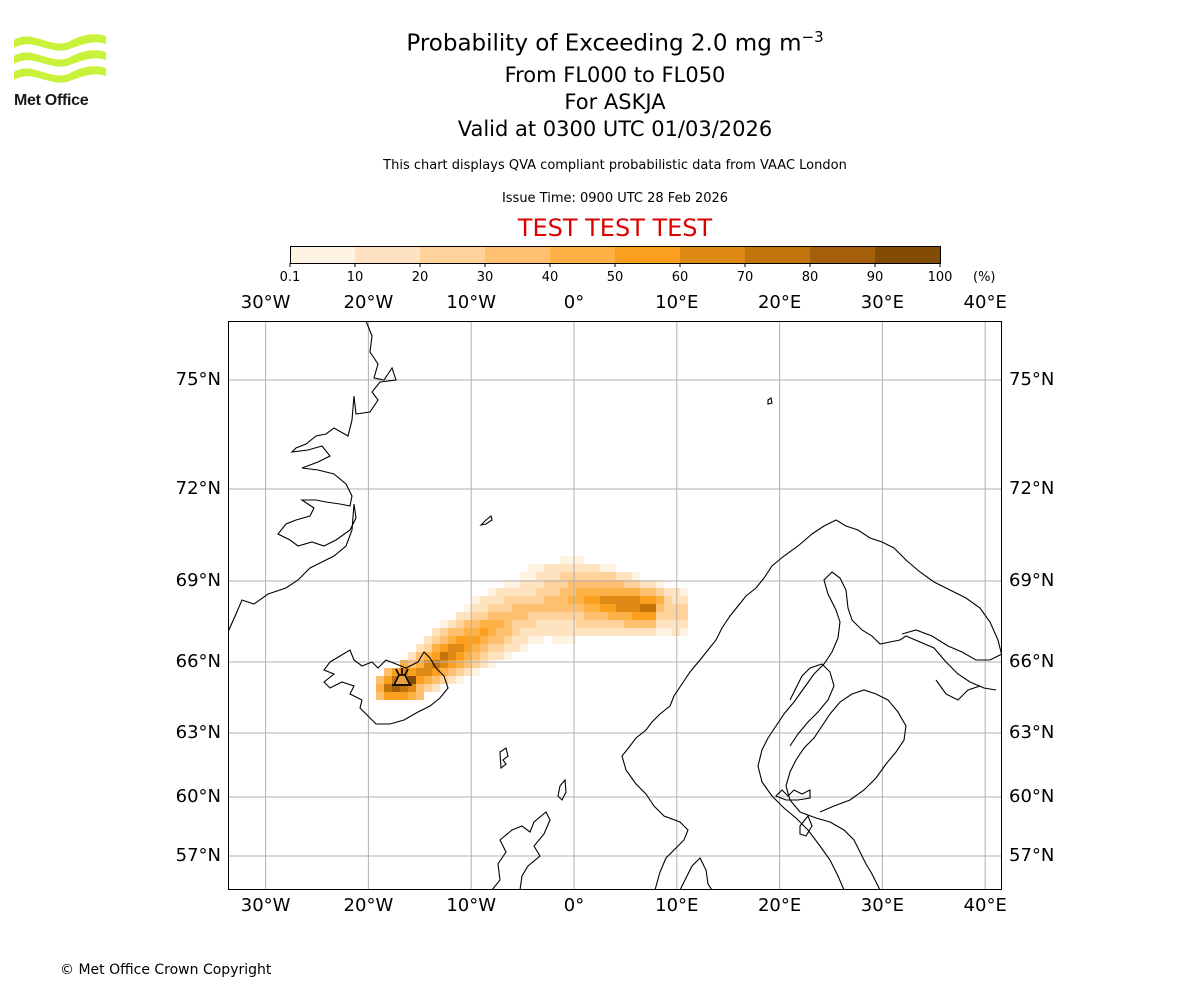 The image size is (1200, 1000). Describe the element at coordinates (846, 789) in the screenshot. I see `baltic-coast` at that location.